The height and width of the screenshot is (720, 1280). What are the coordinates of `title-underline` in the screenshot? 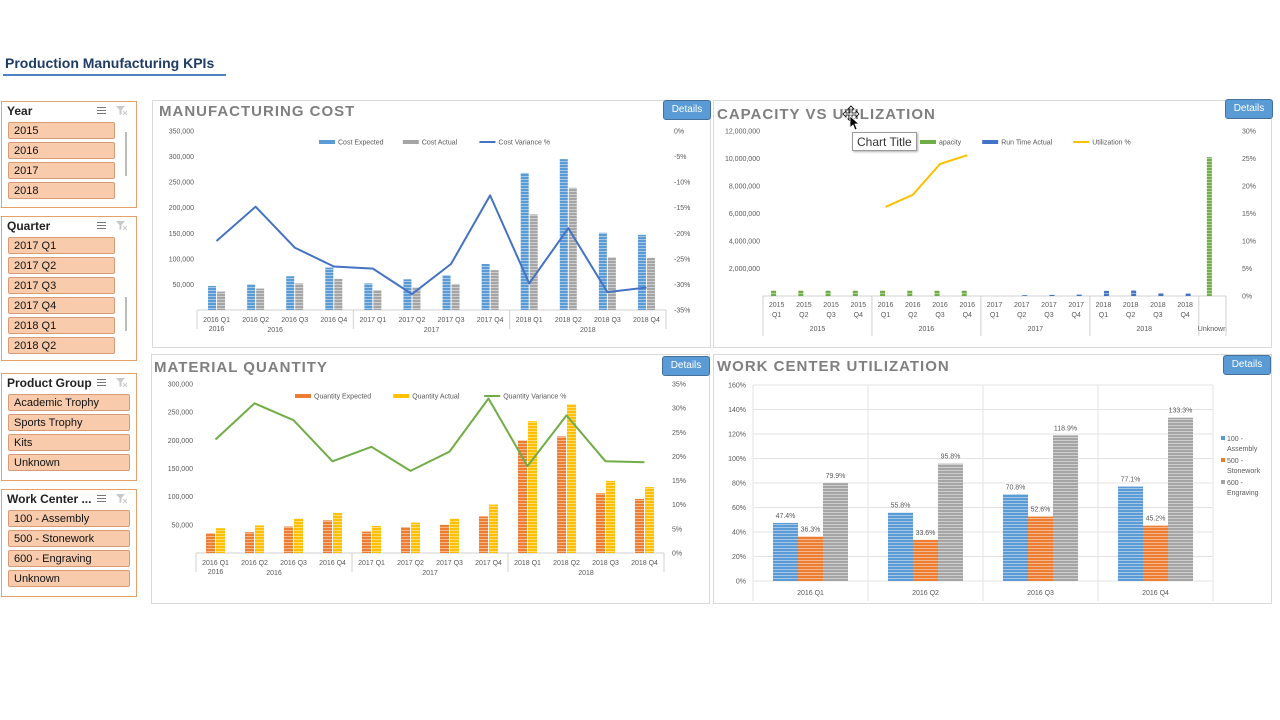 It's located at (114, 75).